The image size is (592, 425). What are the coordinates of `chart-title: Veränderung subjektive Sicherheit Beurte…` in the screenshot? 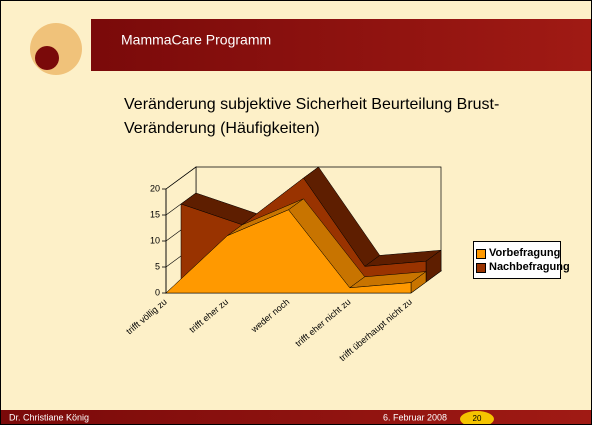 It's located at (312, 116).